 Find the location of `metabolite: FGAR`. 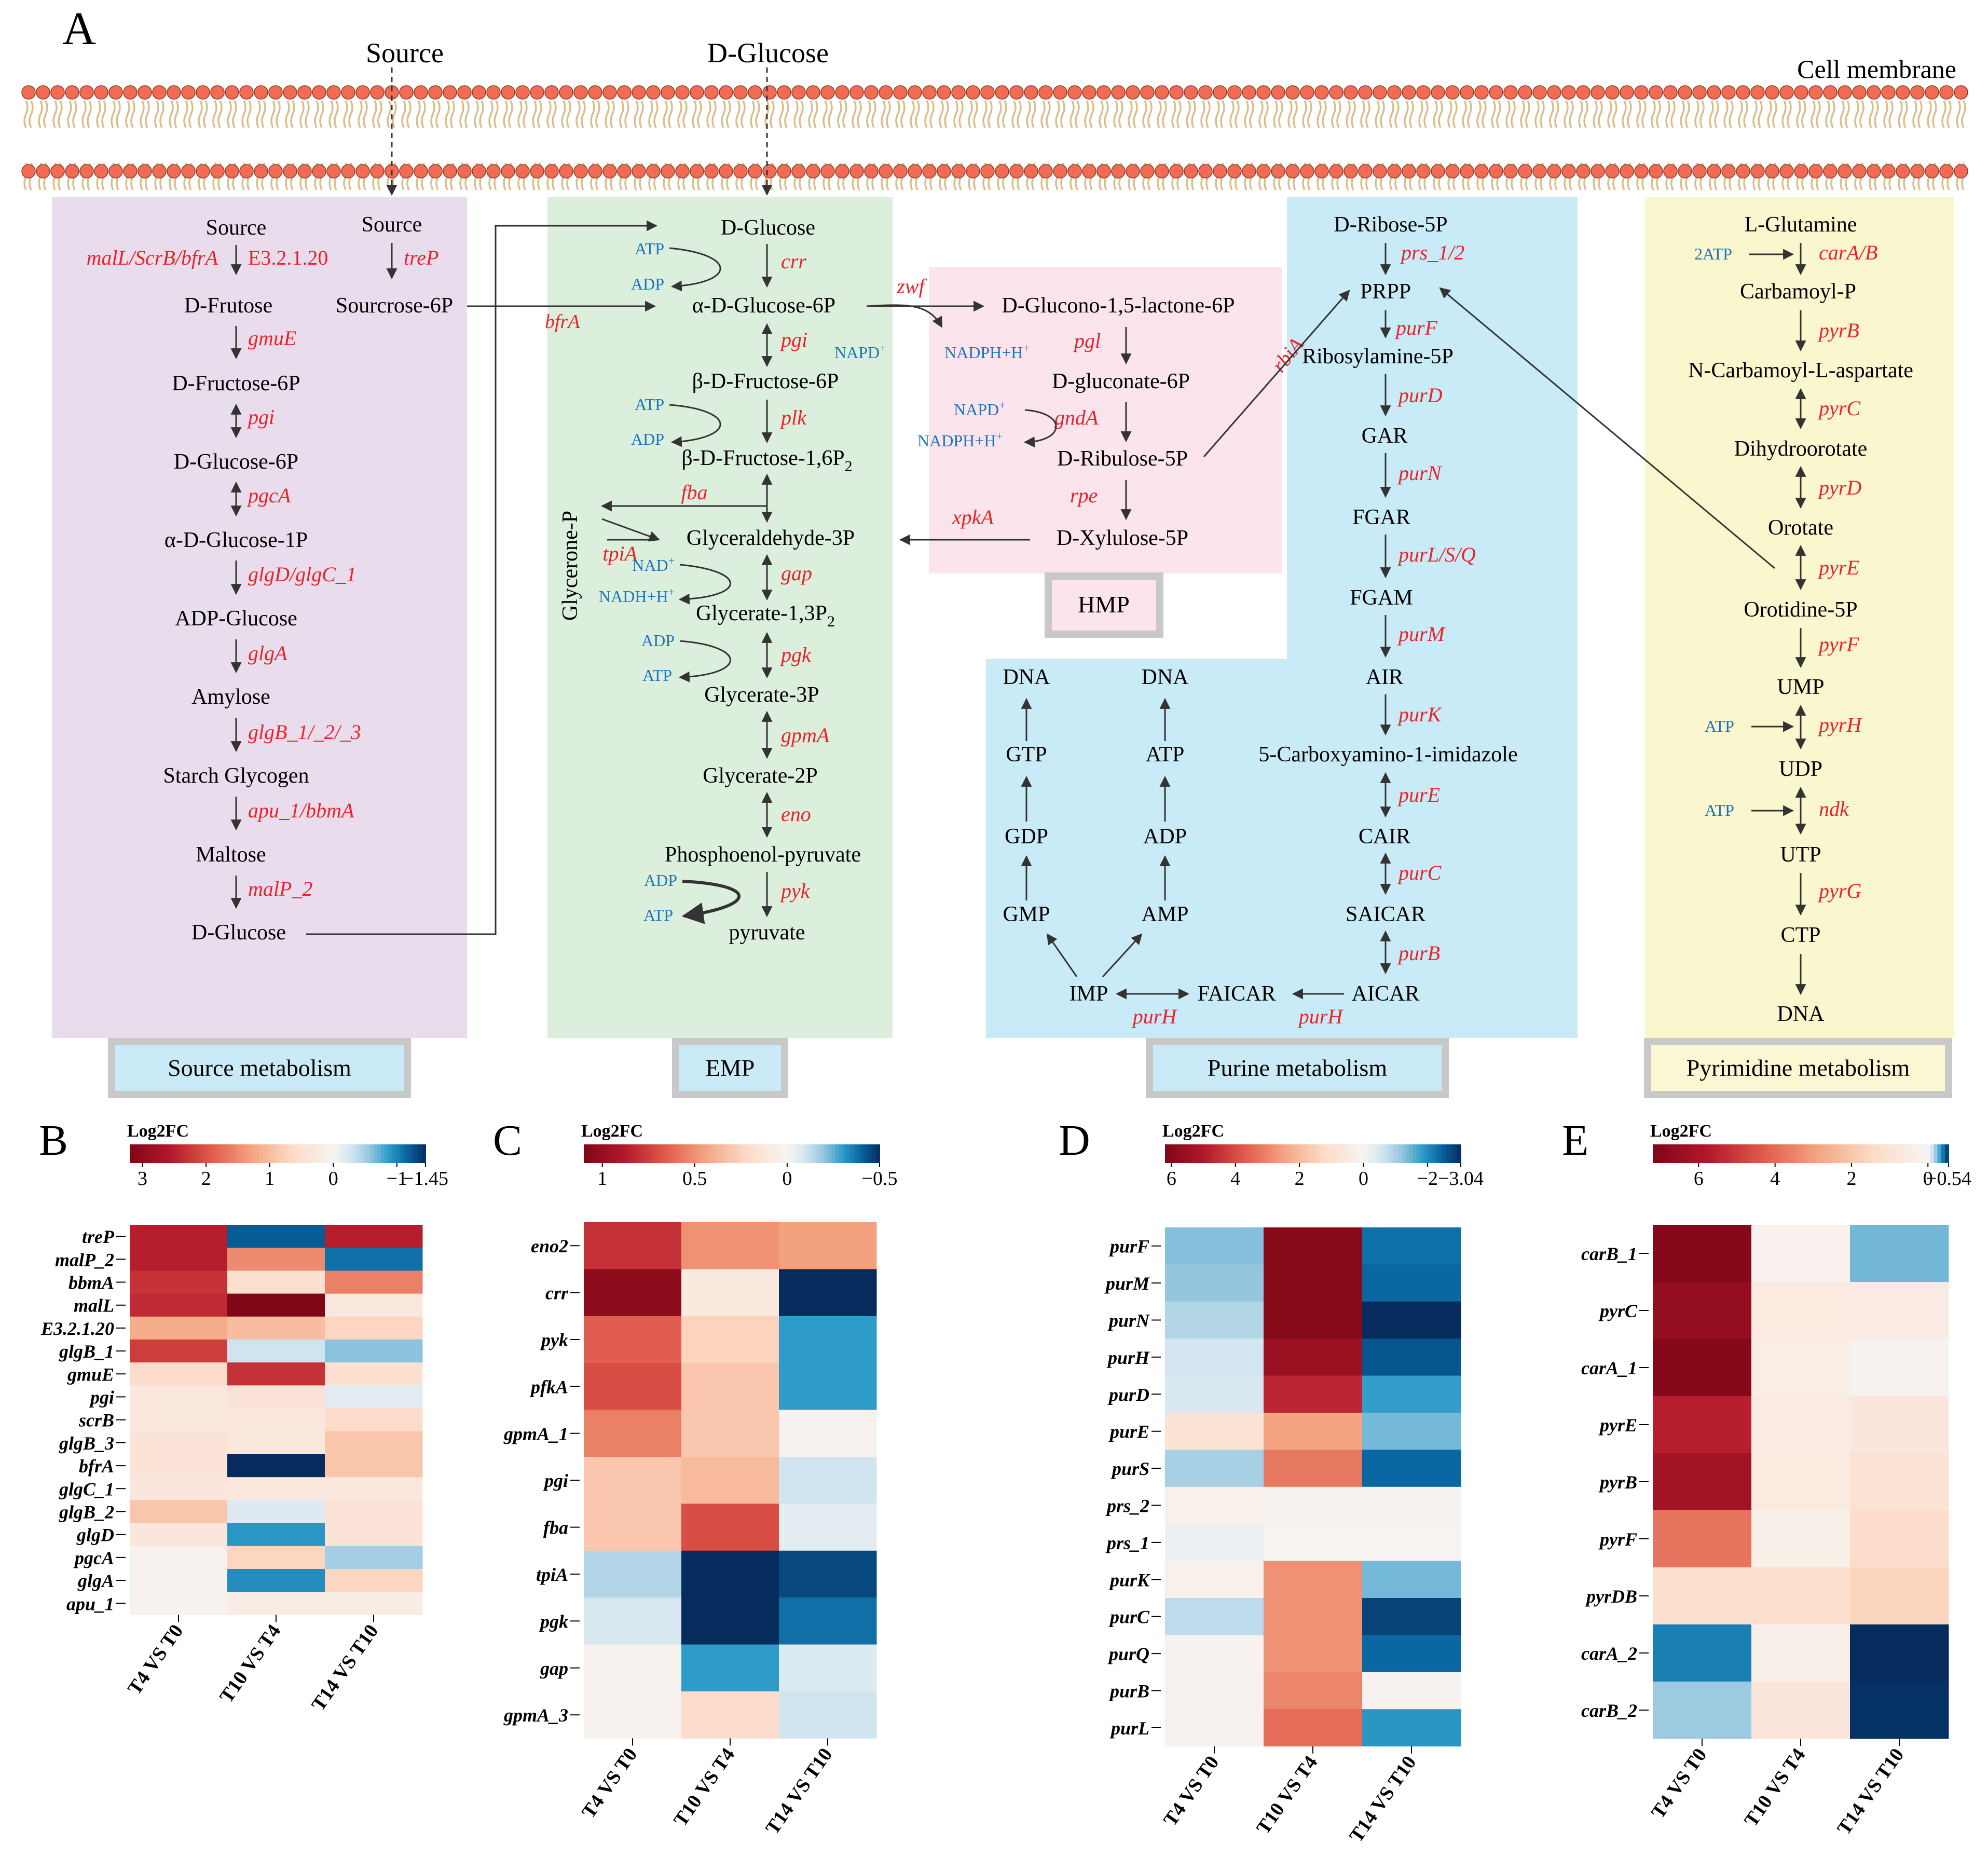

metabolite: FGAR is located at coordinates (1381, 517).